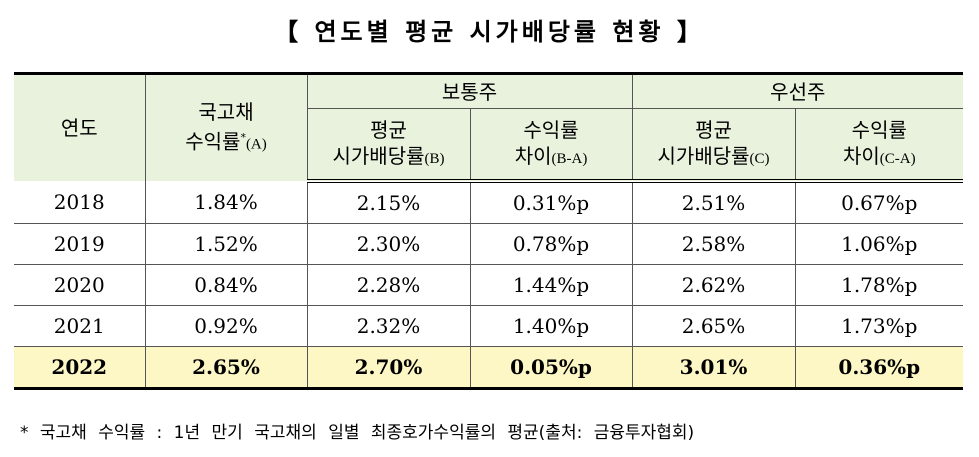 The width and height of the screenshot is (979, 457). Describe the element at coordinates (713, 202) in the screenshot. I see `table-cell: 2.51%` at that location.